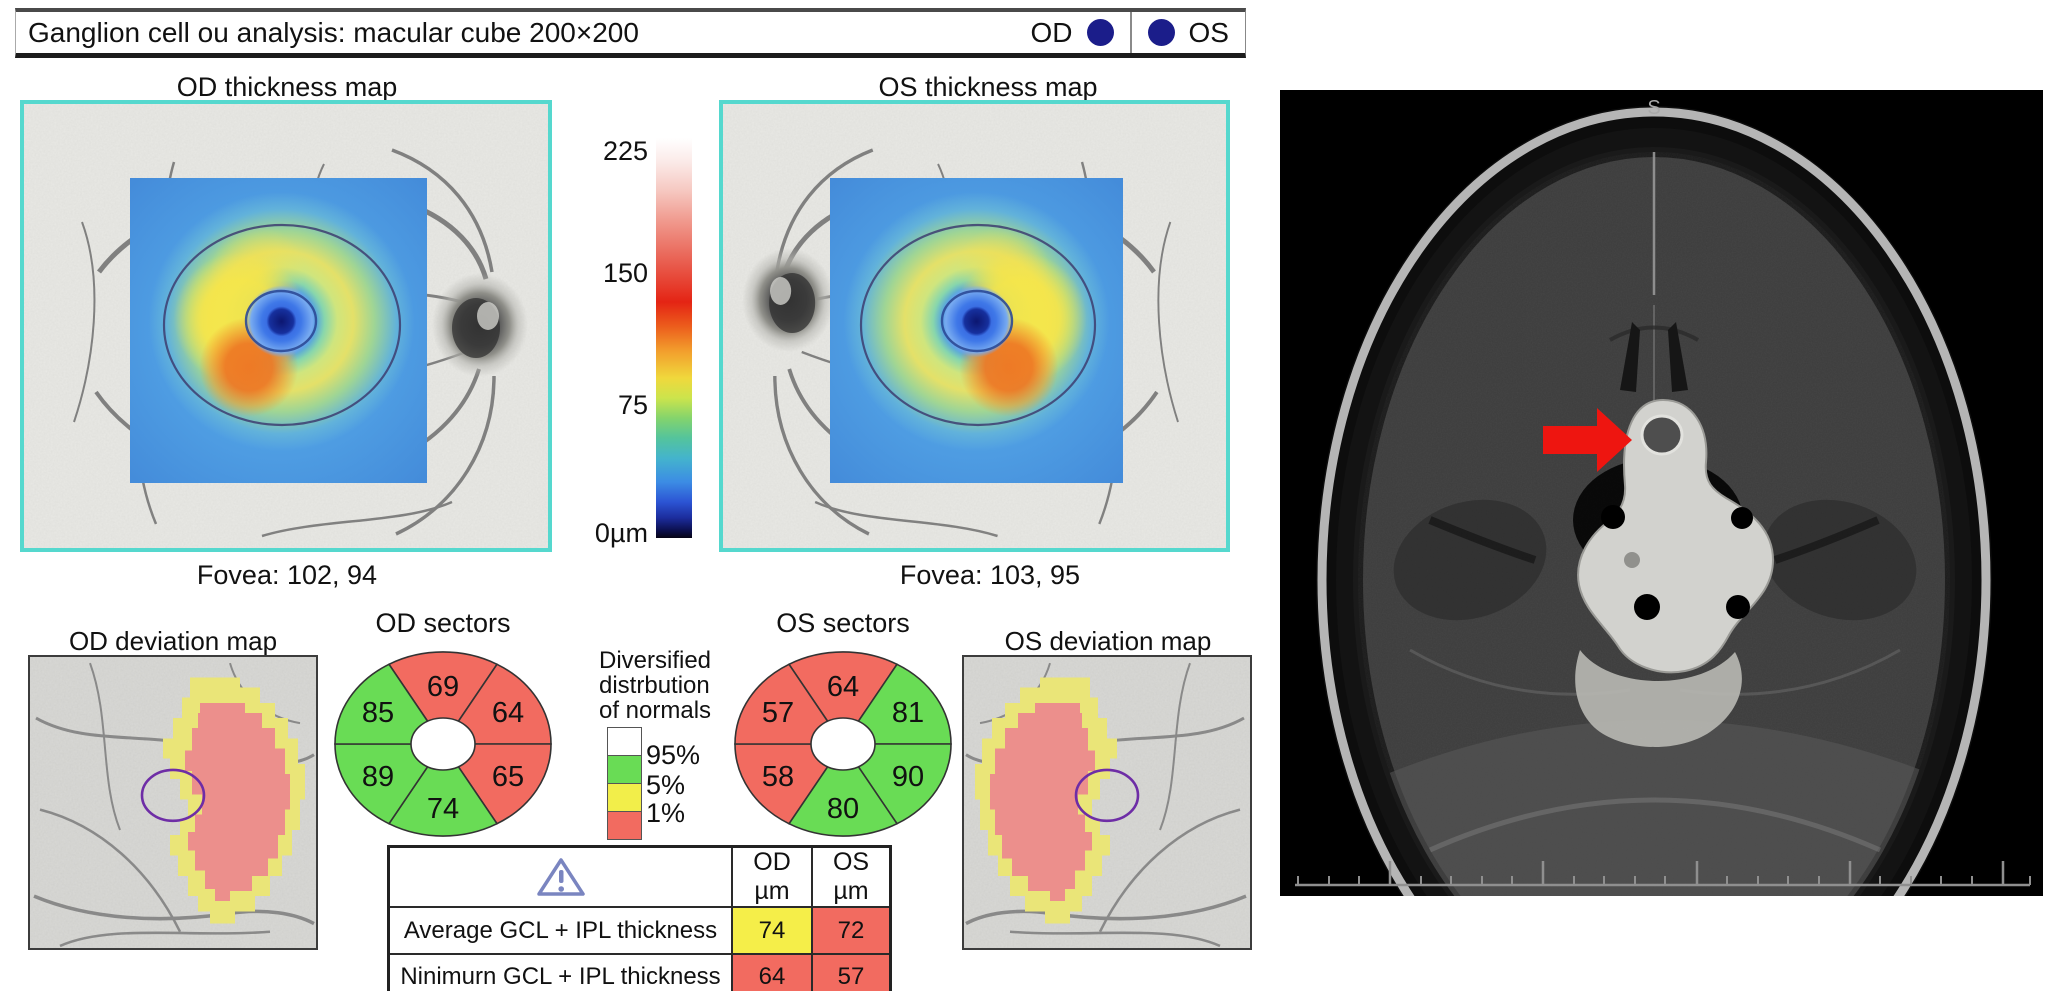 The image size is (2051, 991). I want to click on os-deviation-red-zone, so click(1042, 802).